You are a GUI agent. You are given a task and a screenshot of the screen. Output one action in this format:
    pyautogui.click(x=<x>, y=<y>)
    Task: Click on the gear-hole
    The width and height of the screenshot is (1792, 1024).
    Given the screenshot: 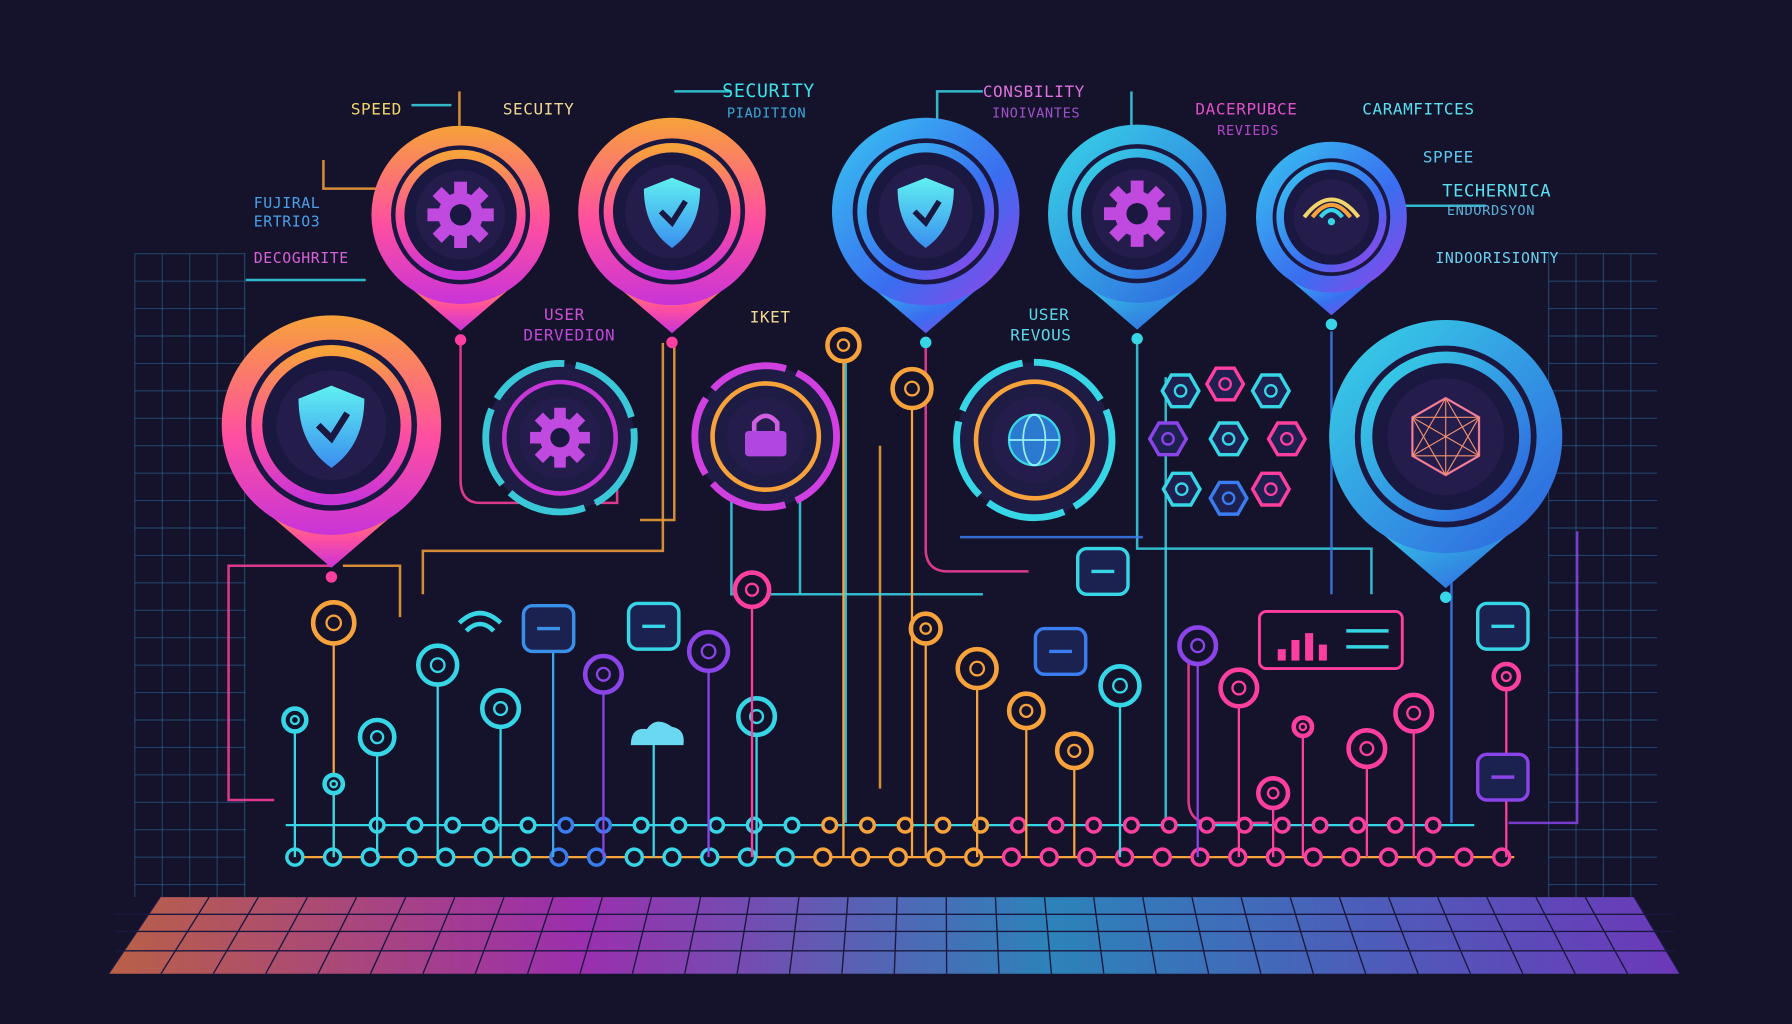 What is the action you would take?
    pyautogui.click(x=460, y=215)
    